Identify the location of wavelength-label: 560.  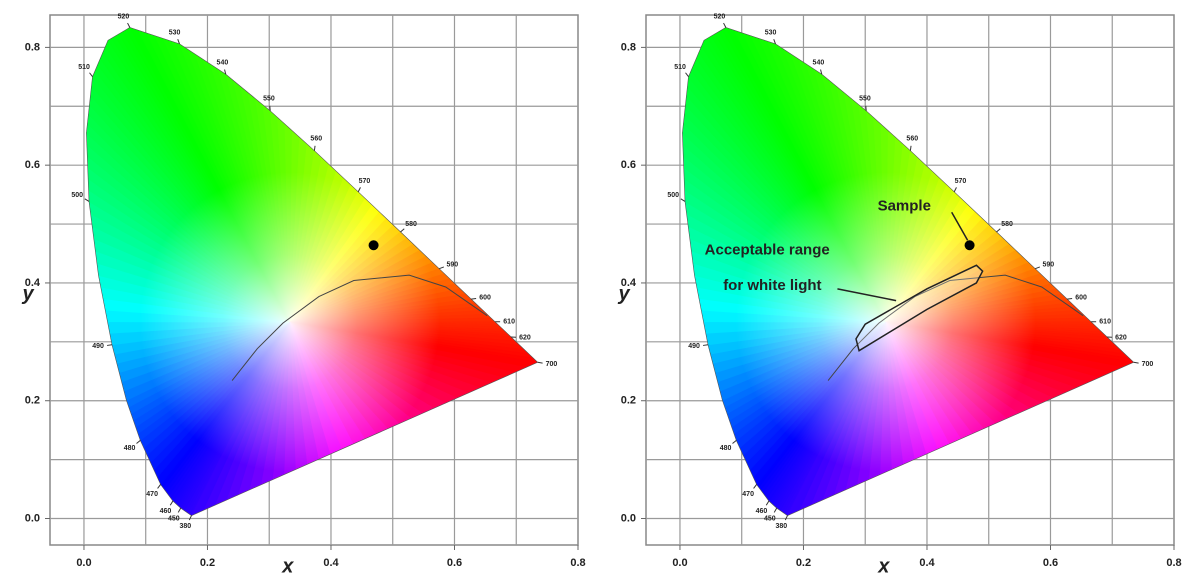
(316, 139).